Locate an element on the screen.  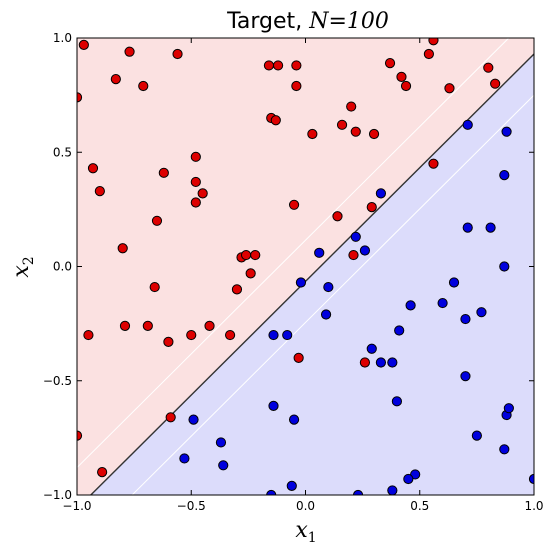
chart-title-text: Target, is located at coordinates (267, 21).